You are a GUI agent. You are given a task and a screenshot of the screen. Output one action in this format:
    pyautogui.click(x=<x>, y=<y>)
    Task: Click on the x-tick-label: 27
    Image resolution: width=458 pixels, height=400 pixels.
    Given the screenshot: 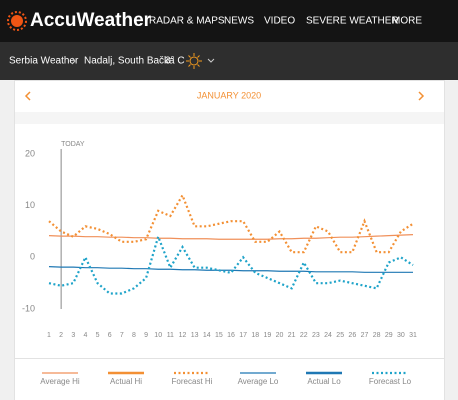 What is the action you would take?
    pyautogui.click(x=365, y=335)
    